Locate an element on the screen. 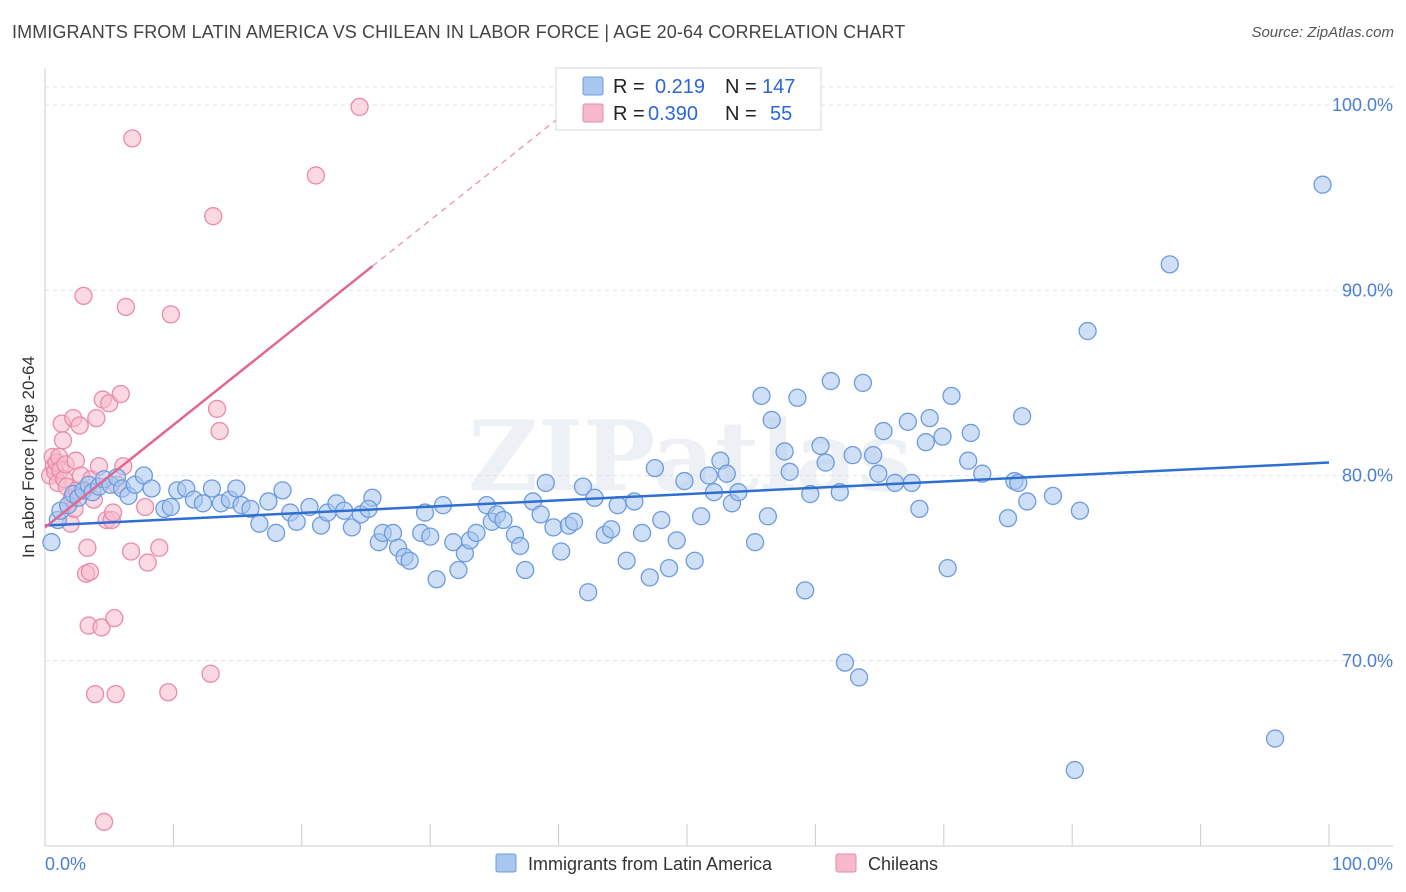 Image resolution: width=1406 pixels, height=892 pixels. legend-label-immigrants: Immigrants from Latin America is located at coordinates (650, 864).